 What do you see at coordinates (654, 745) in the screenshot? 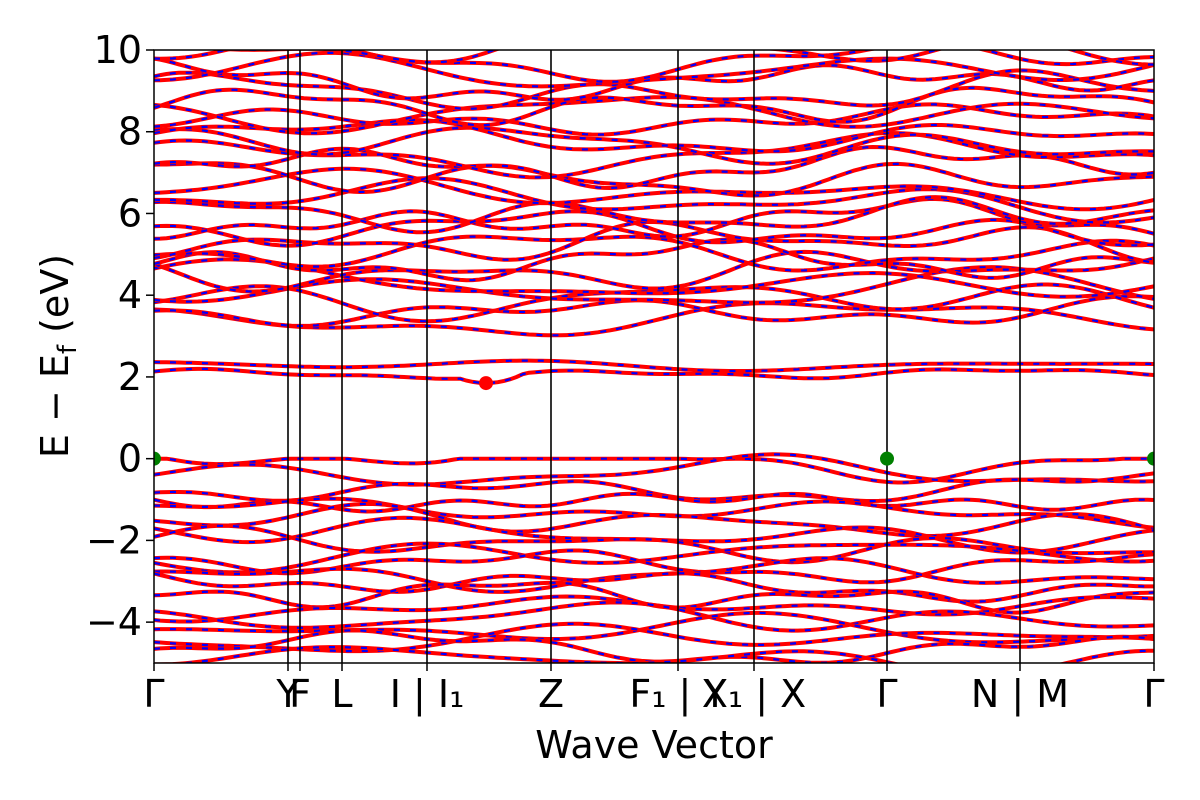
I see `x-axis-title: Wave Vector` at bounding box center [654, 745].